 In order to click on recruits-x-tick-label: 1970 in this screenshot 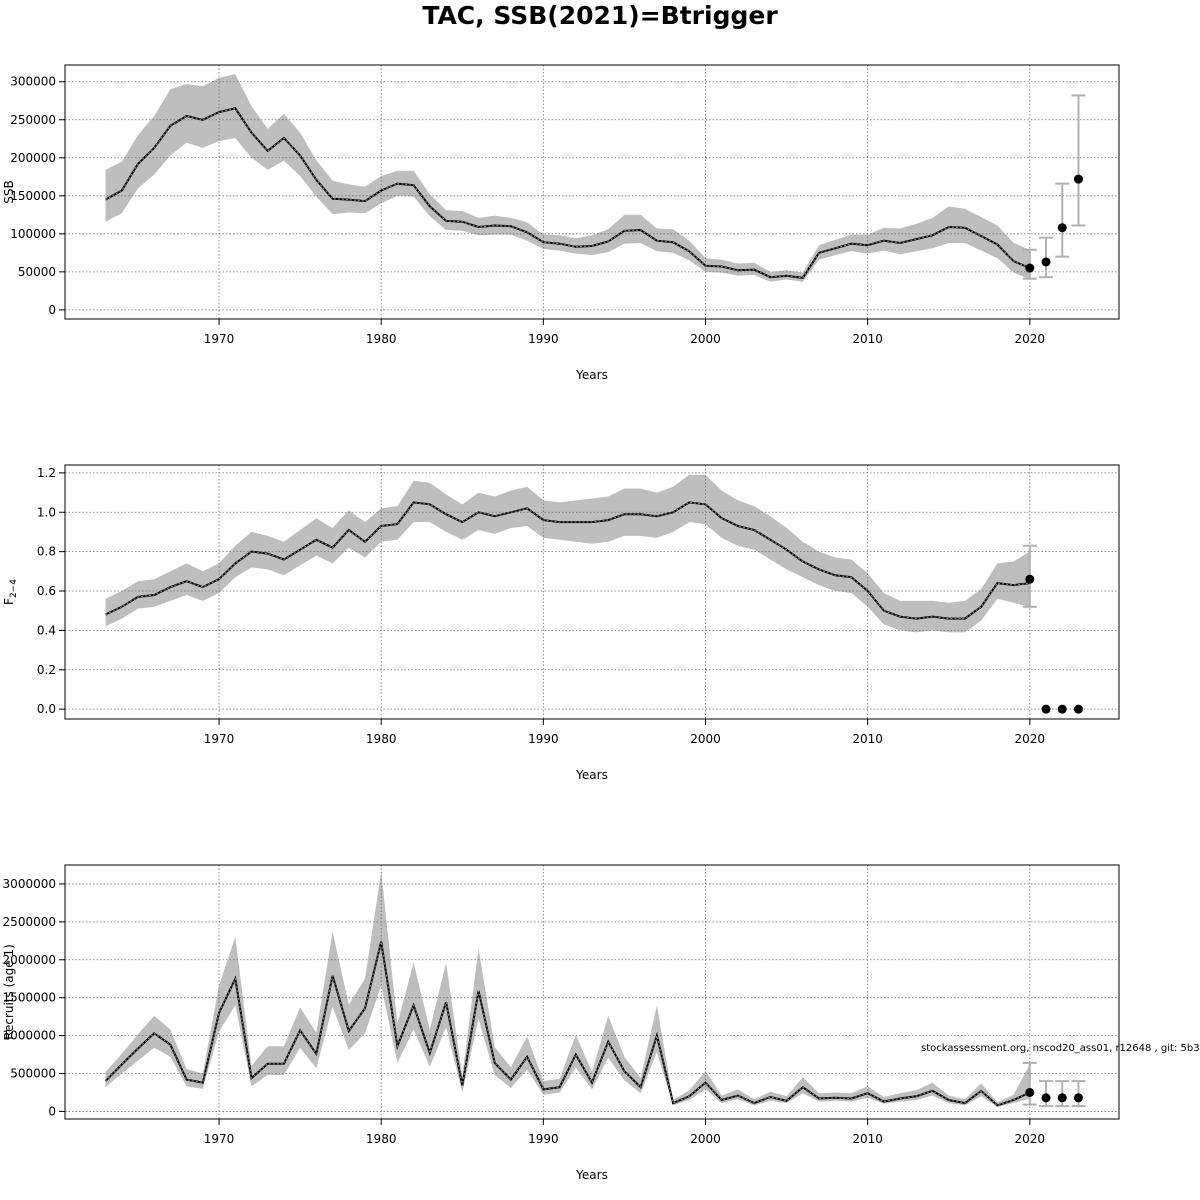, I will do `click(219, 1139)`.